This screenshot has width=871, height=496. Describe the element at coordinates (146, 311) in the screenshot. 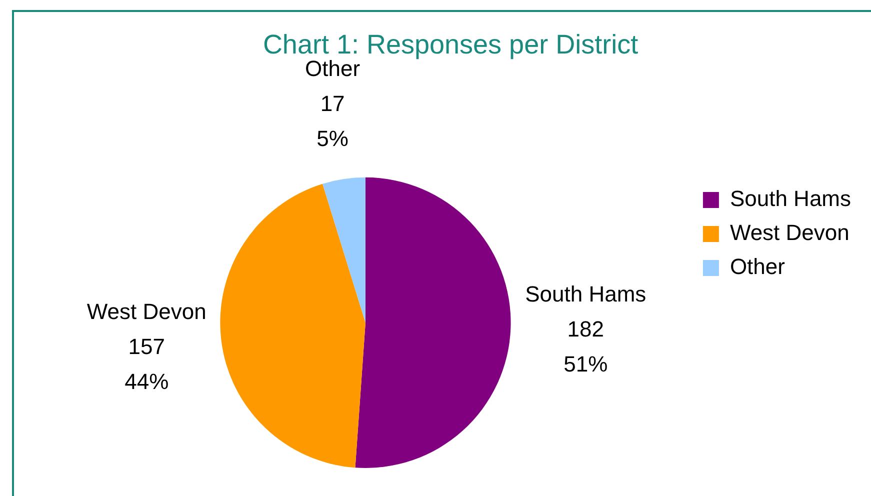

I see `slice-label: West Devon` at that location.